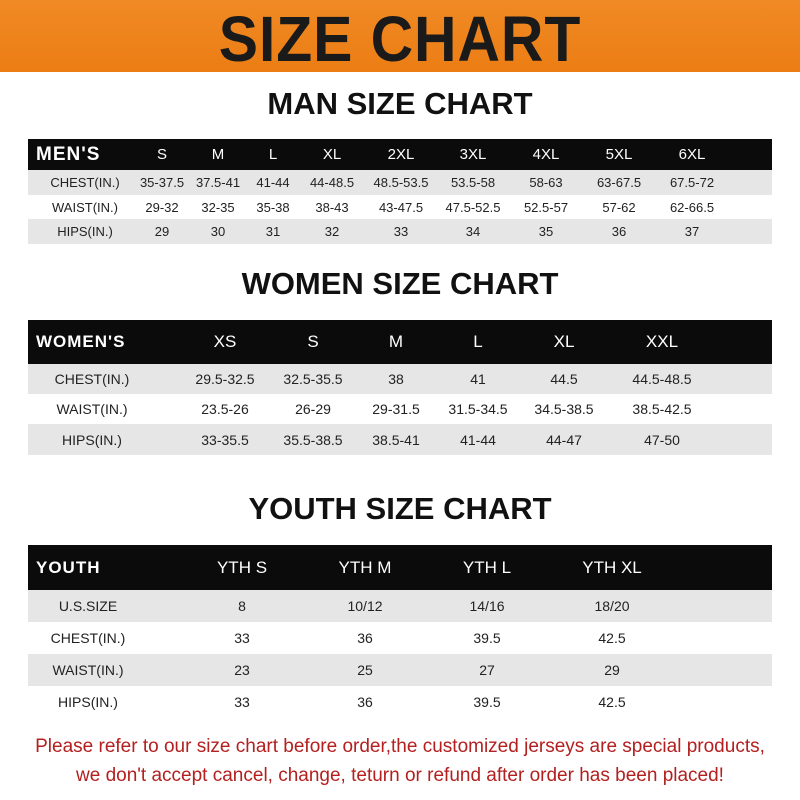 This screenshot has height=800, width=800. Describe the element at coordinates (400, 702) in the screenshot. I see `table-row: HIPS(IN.) 33 36 39.5 42.5` at that location.